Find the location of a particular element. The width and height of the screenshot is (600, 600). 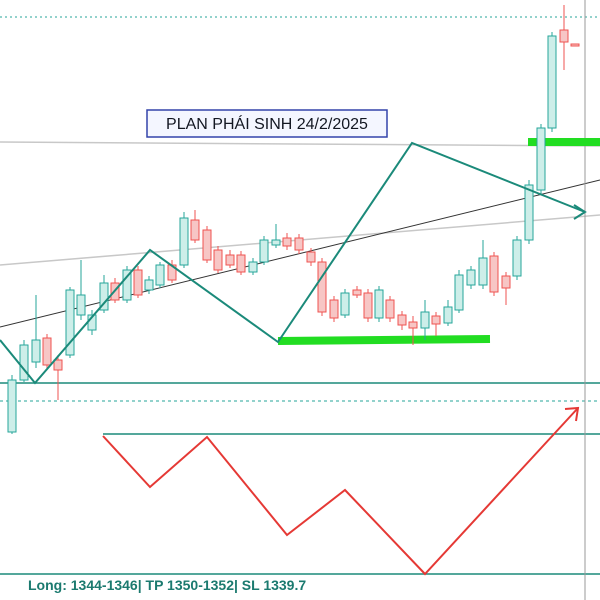

title: PLAN PHÁI SINH 24/2/2025 is located at coordinates (267, 123).